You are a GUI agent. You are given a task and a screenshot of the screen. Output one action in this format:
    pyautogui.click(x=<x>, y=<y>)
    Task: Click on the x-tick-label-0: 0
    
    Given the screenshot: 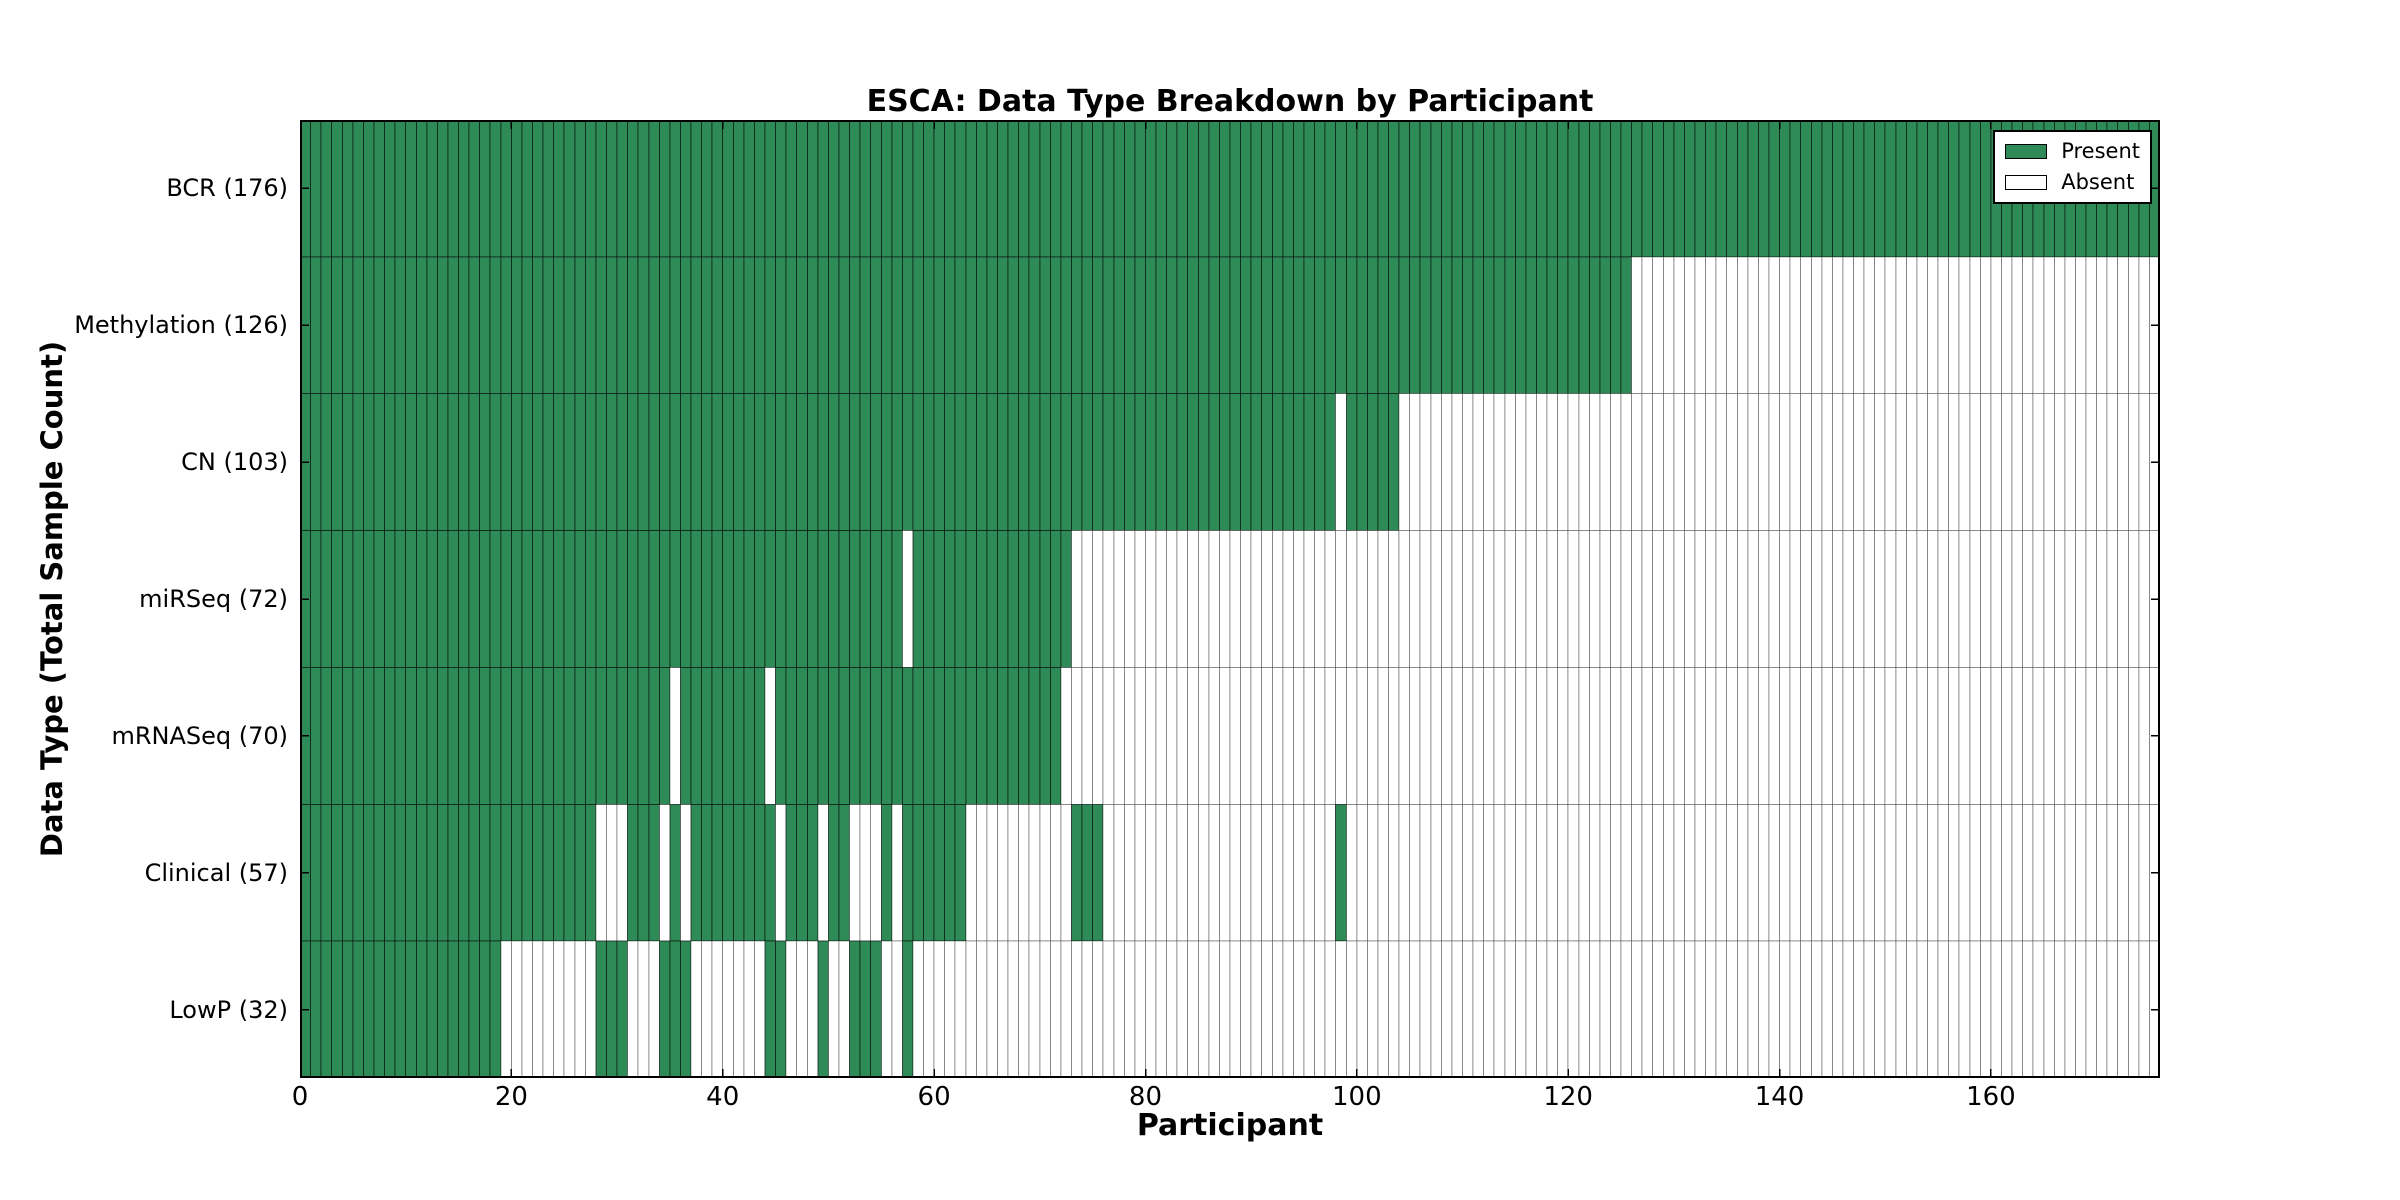 What is the action you would take?
    pyautogui.click(x=300, y=1097)
    